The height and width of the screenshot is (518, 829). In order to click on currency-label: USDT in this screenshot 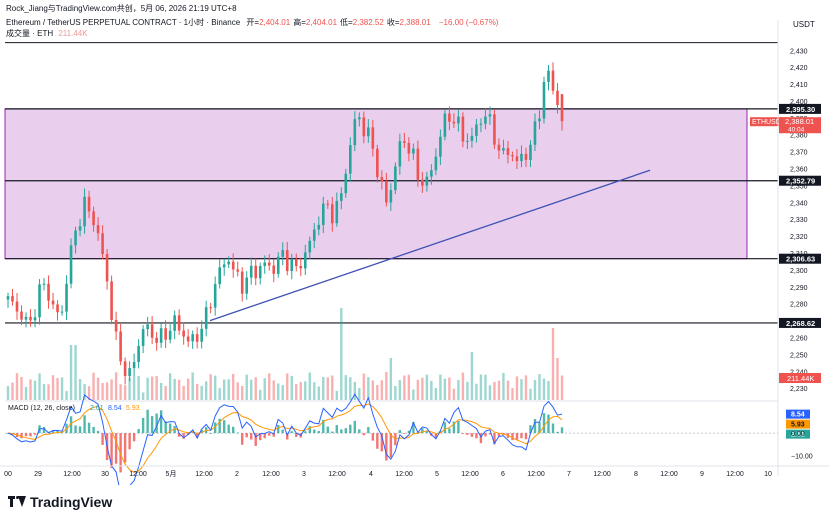, I will do `click(804, 24)`.